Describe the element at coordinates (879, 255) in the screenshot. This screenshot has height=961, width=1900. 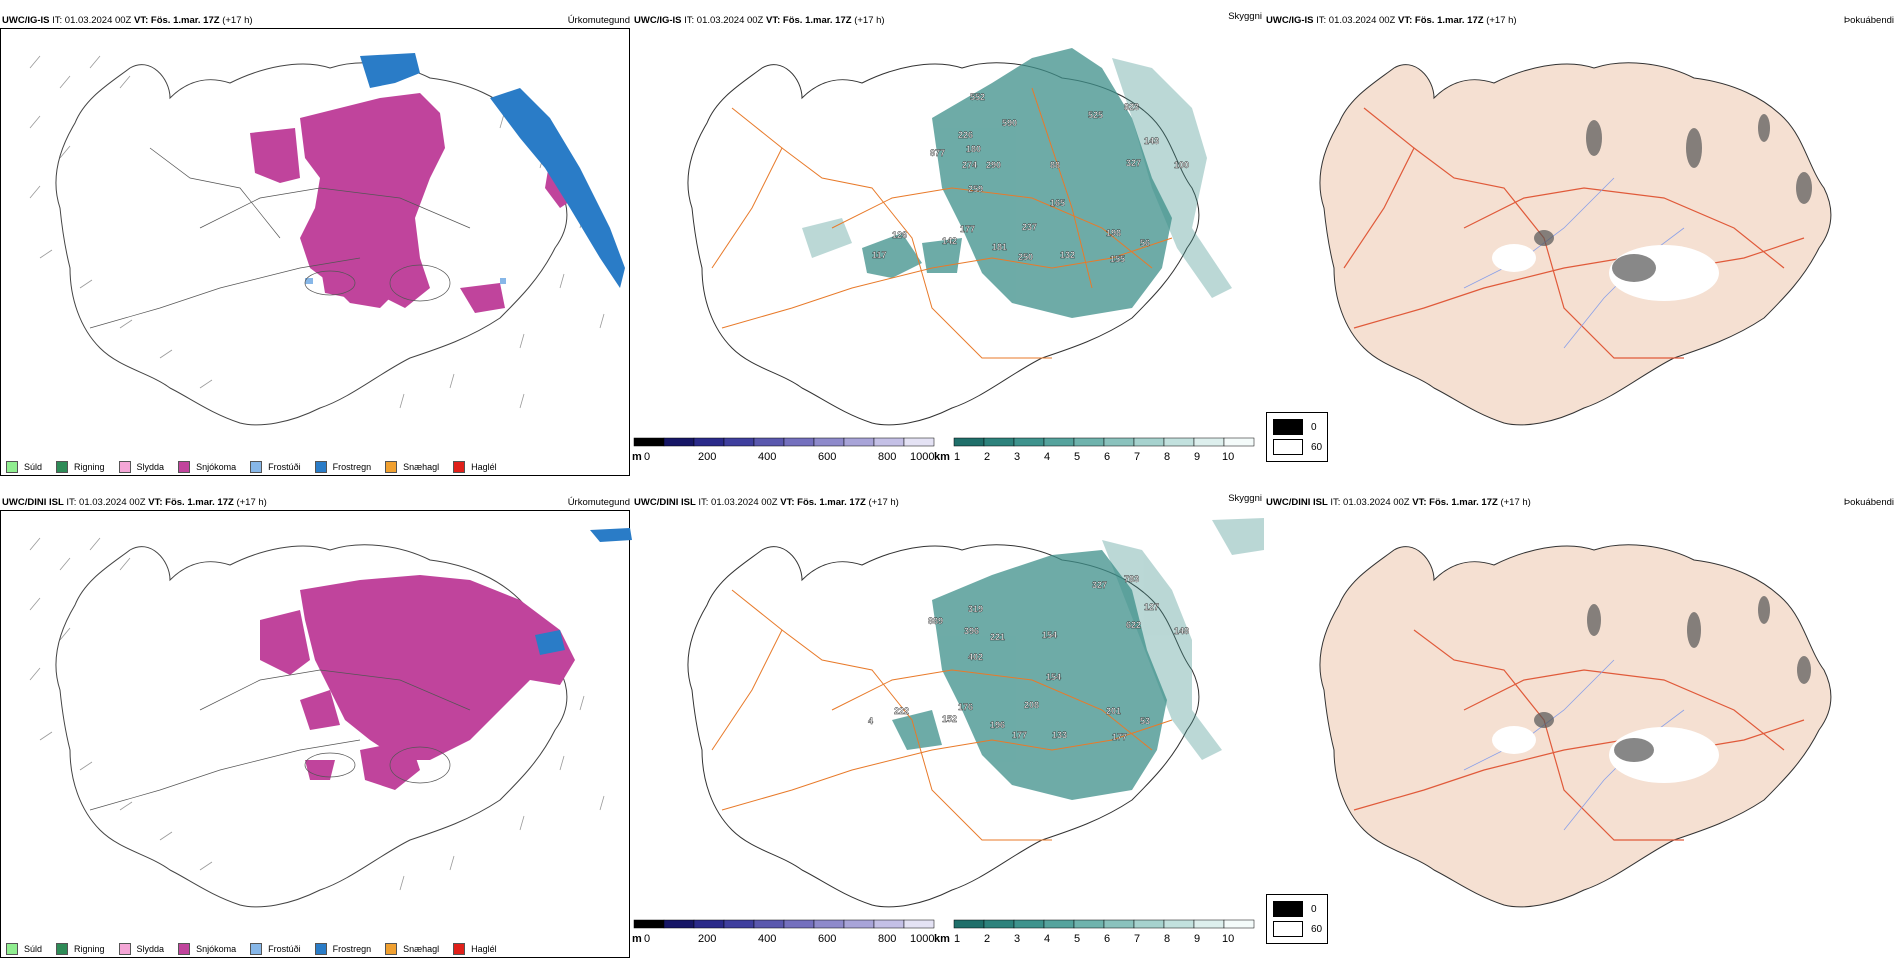
I see `svg-text: 117` at that location.